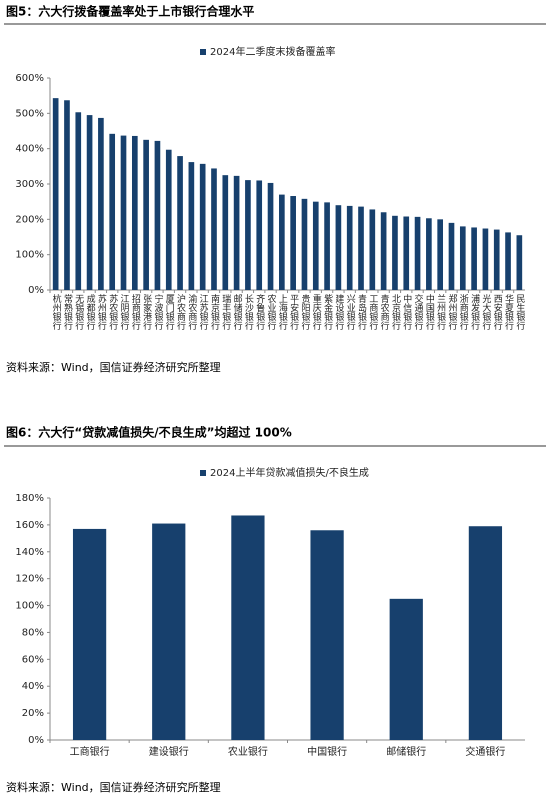 This screenshot has height=799, width=550. Describe the element at coordinates (29, 184) in the screenshot. I see `y-tick-label: 300%` at that location.